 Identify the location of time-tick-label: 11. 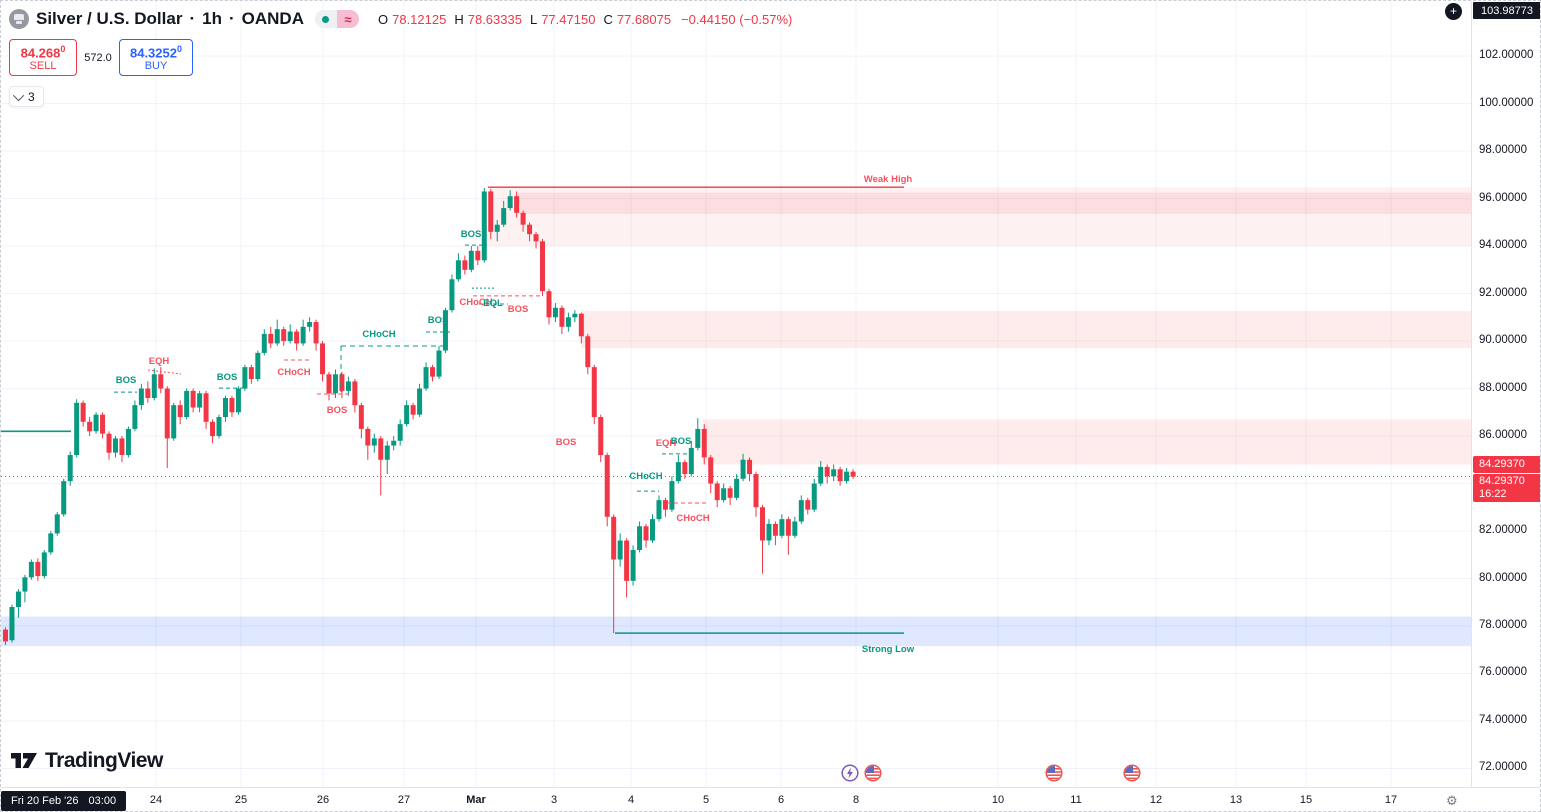
(1076, 800).